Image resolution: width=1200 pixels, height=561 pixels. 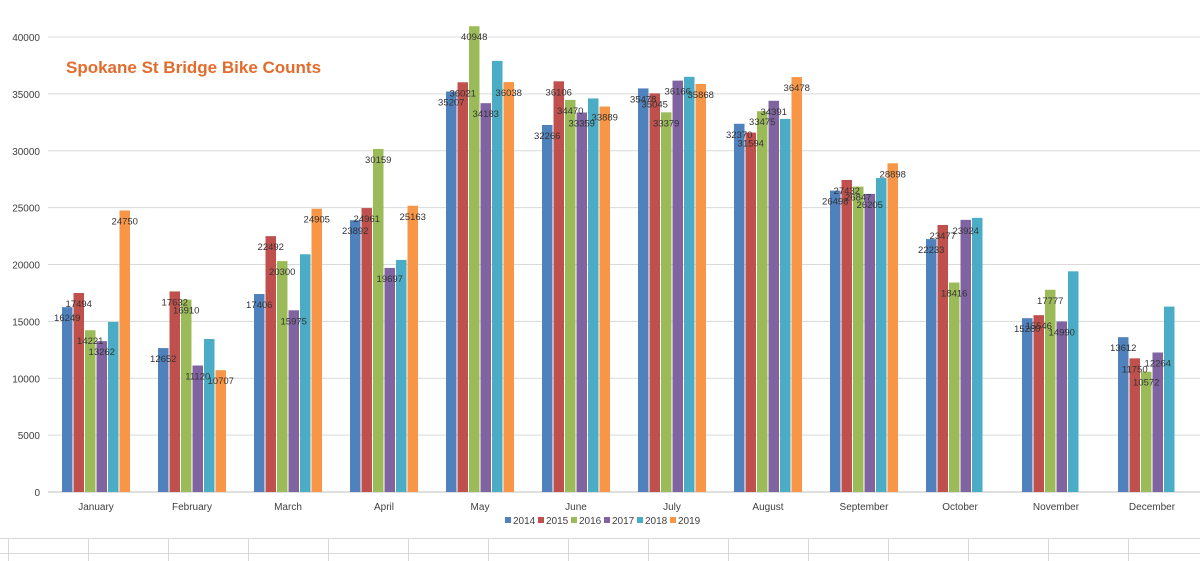 What do you see at coordinates (603, 521) in the screenshot?
I see `legend: 2014 2015 2016 2017 2018 2019` at bounding box center [603, 521].